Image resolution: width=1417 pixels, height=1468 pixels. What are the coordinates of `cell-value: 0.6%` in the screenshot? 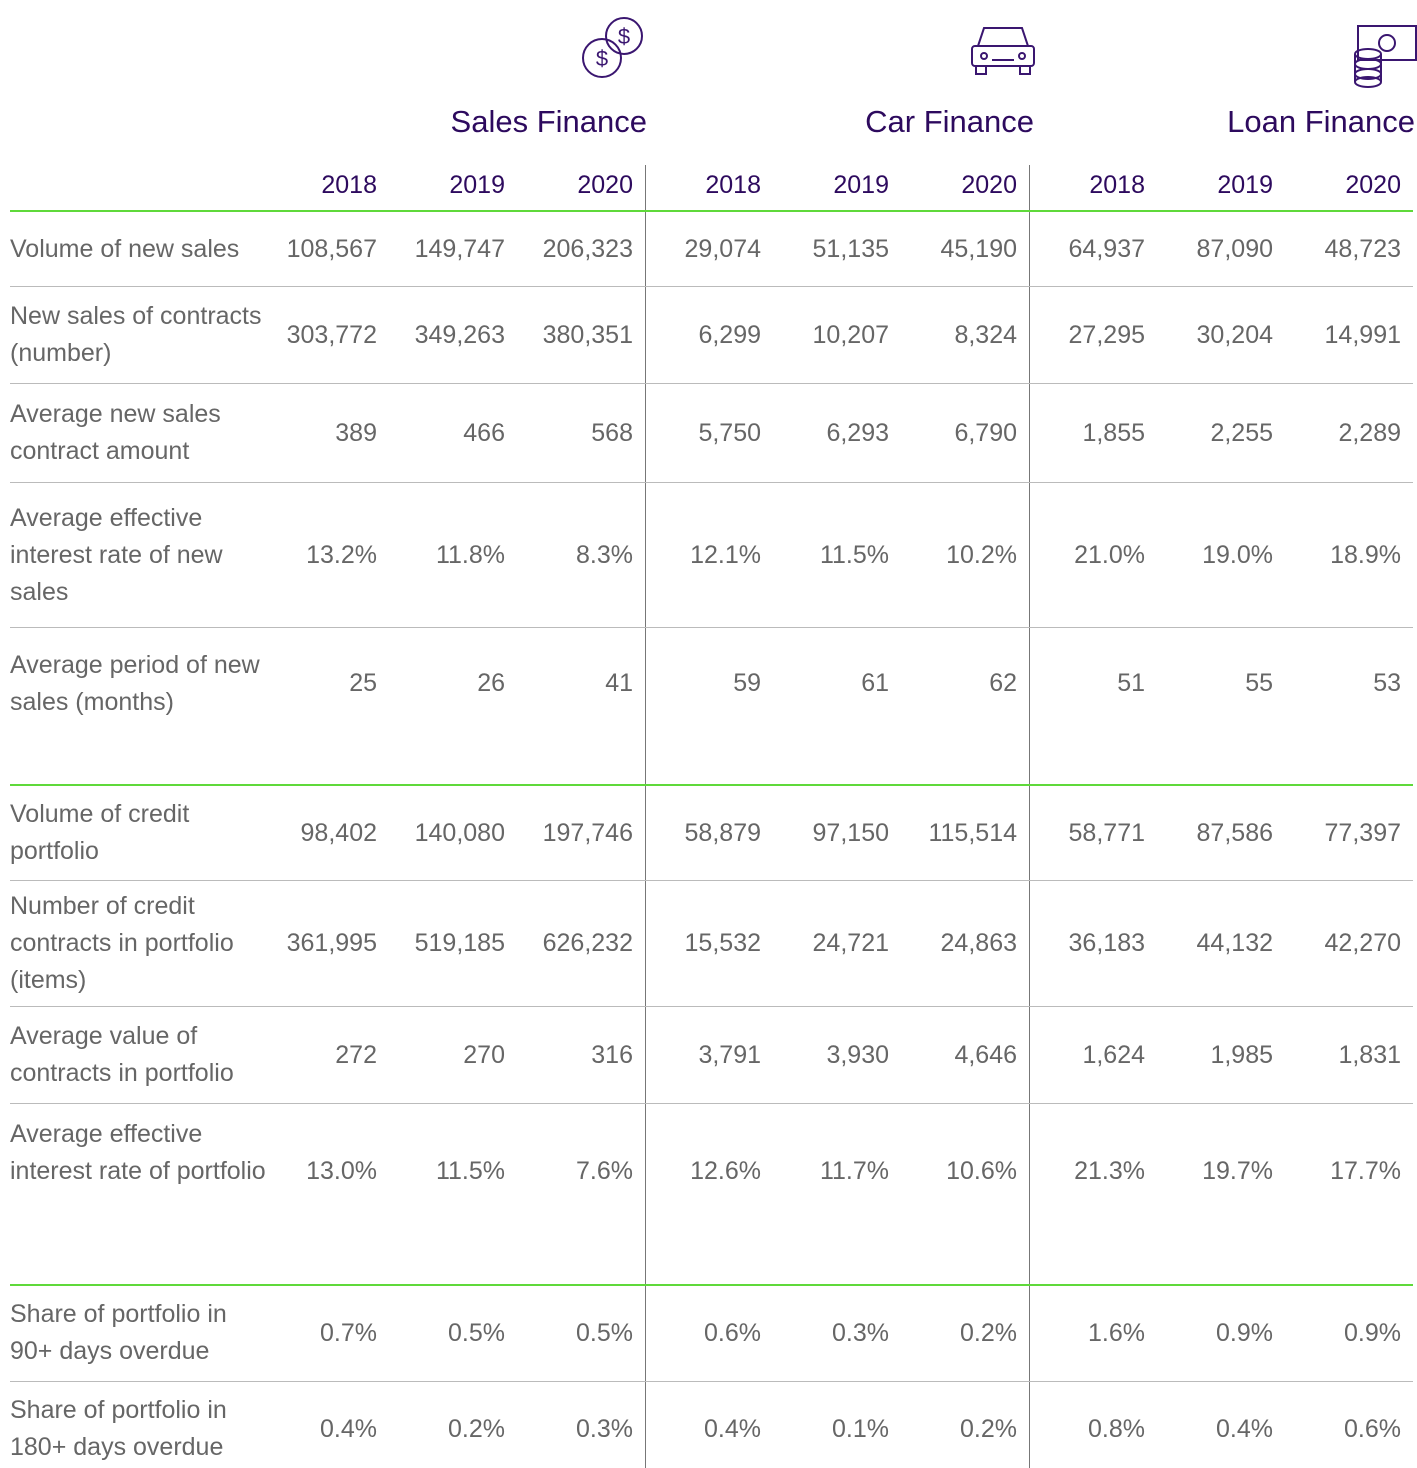 It's located at (1372, 1429).